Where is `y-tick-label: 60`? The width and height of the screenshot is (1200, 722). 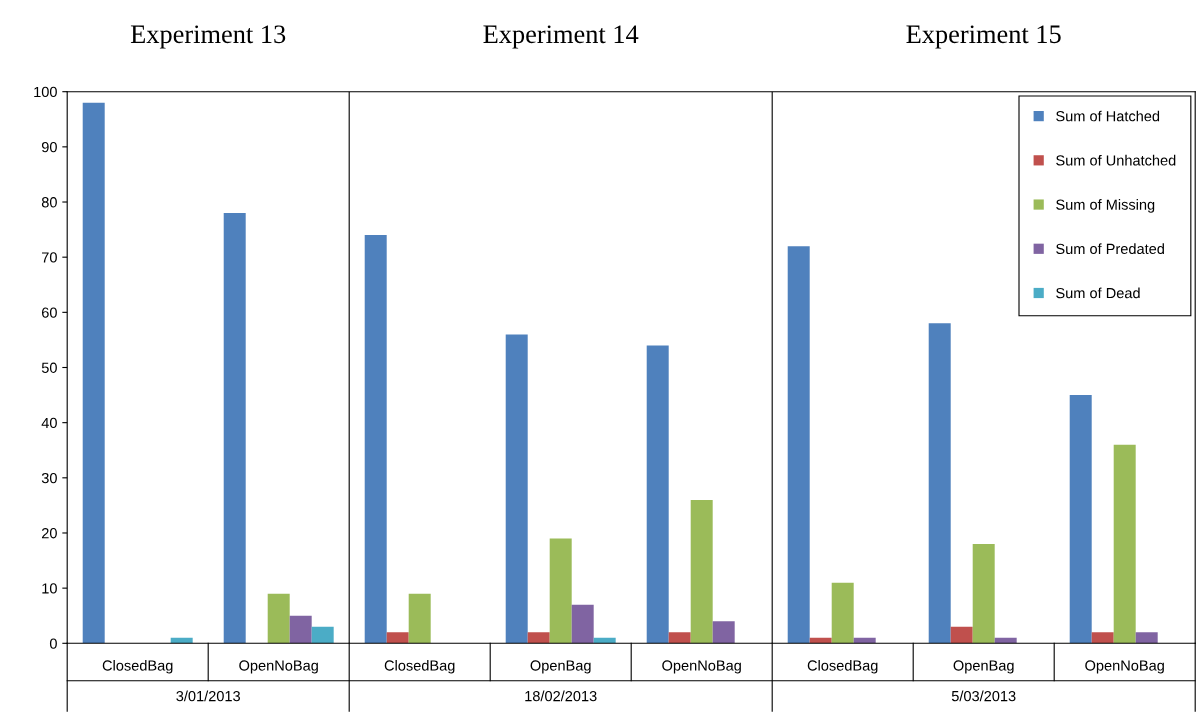 y-tick-label: 60 is located at coordinates (49, 312).